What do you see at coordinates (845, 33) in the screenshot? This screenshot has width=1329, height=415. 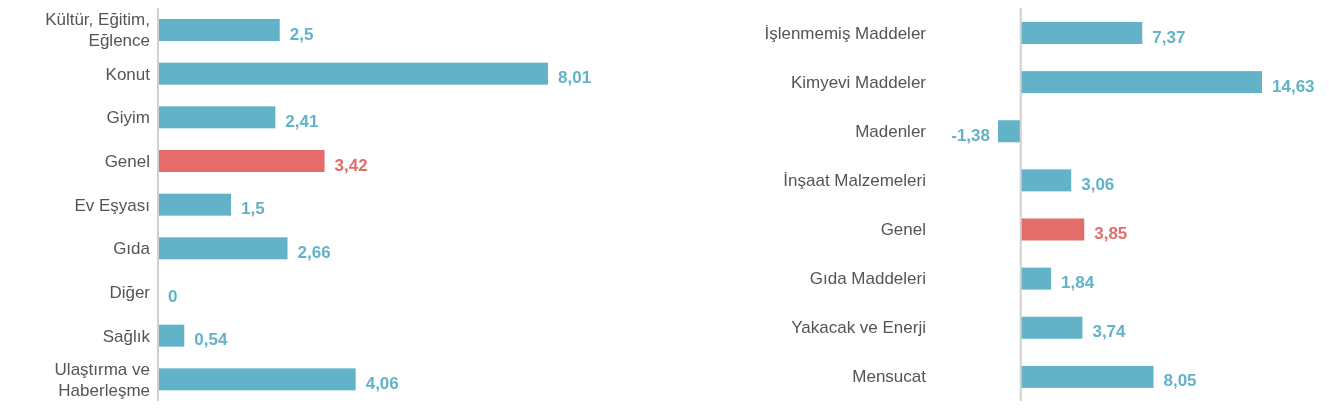 I see `y-tick-label: İşlenmemiş Maddeler` at bounding box center [845, 33].